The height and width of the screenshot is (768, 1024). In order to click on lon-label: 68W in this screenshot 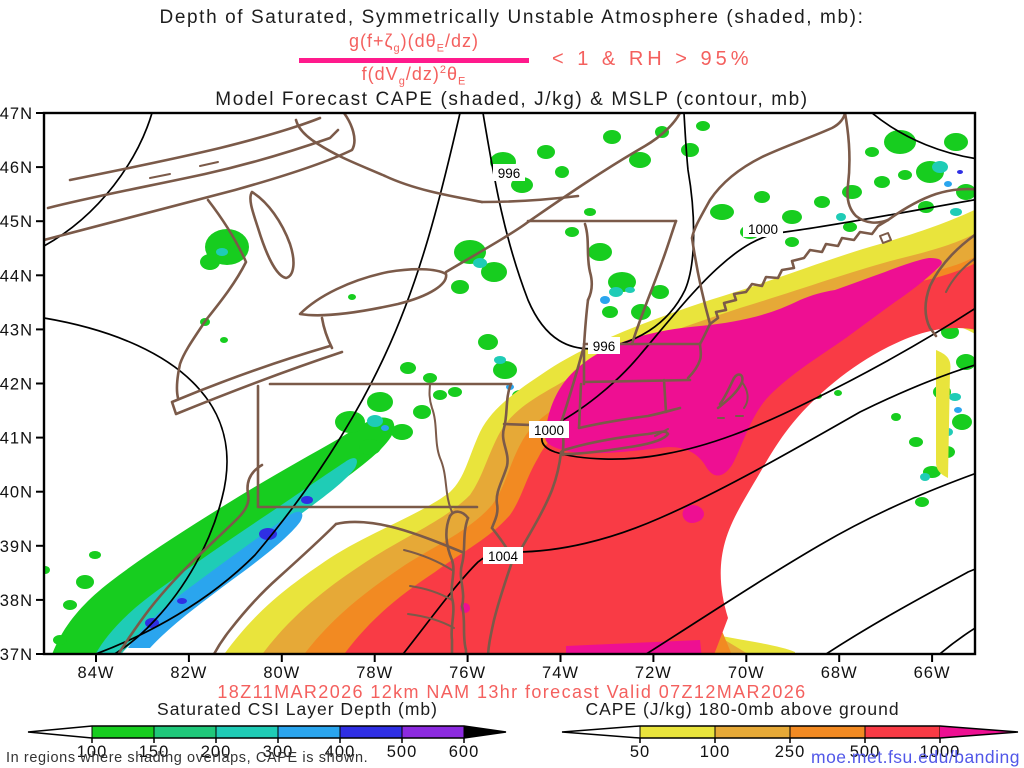, I will do `click(839, 673)`.